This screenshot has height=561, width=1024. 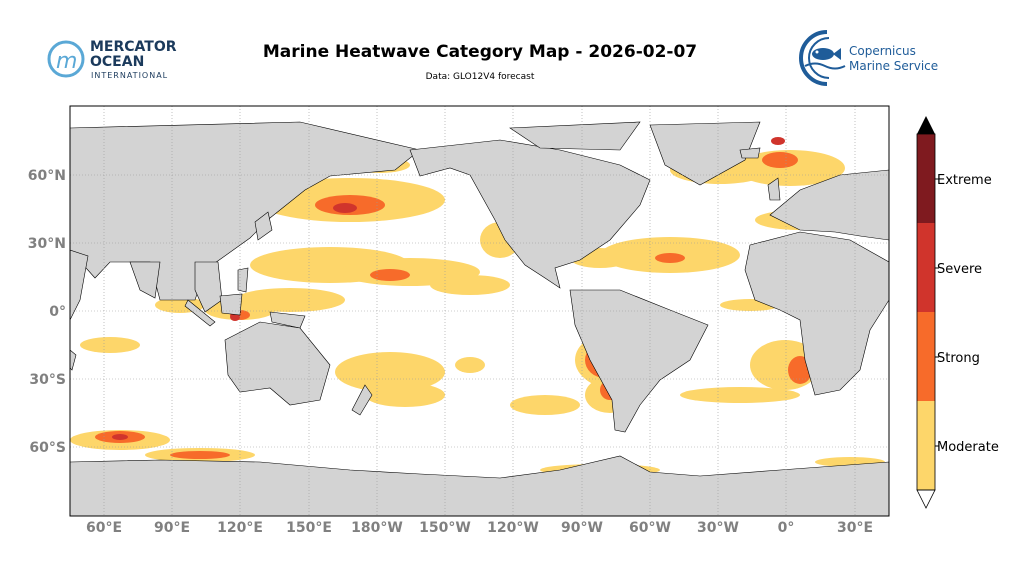 What do you see at coordinates (129, 75) in the screenshot?
I see `mercator-line3: INTERNATIONAL` at bounding box center [129, 75].